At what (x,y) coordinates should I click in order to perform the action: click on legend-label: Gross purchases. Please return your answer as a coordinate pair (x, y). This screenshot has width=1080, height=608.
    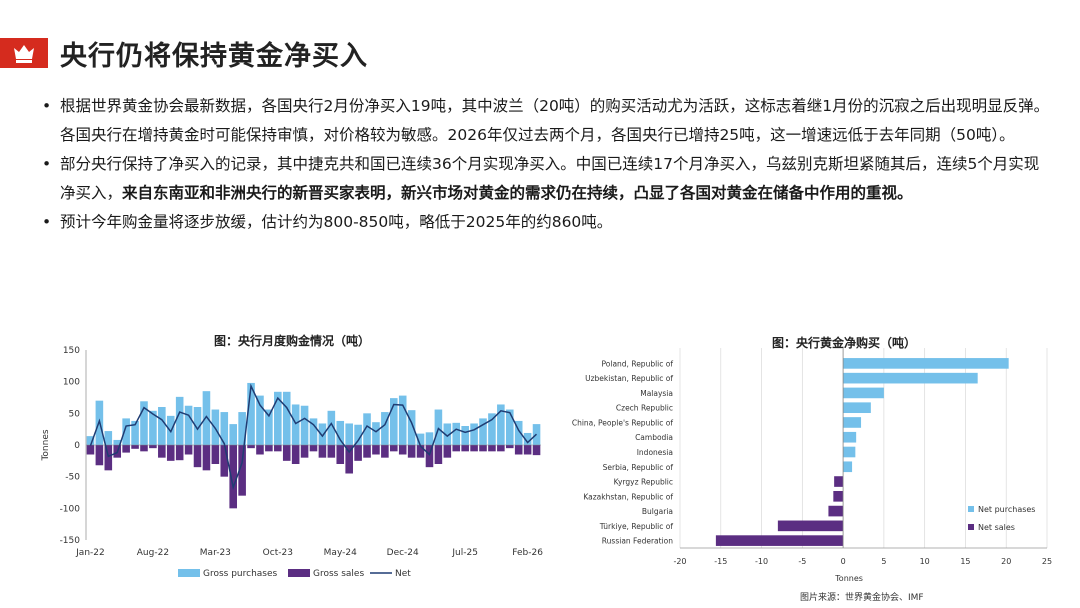
    Looking at the image, I should click on (240, 574).